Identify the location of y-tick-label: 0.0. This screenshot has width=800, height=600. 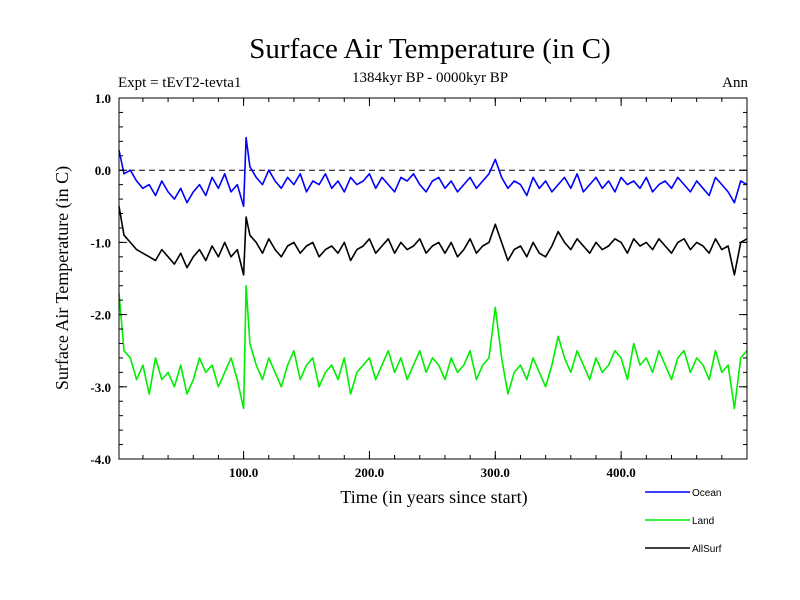
(103, 170).